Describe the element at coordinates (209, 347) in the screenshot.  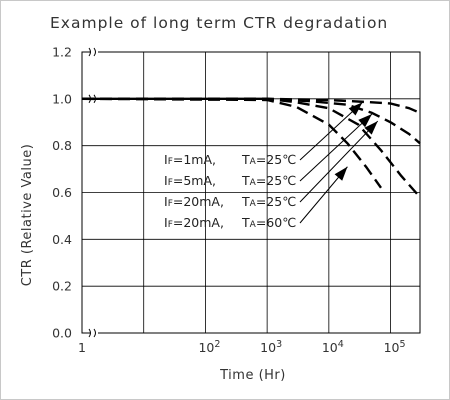
I see `x-tick-label: 10²` at that location.